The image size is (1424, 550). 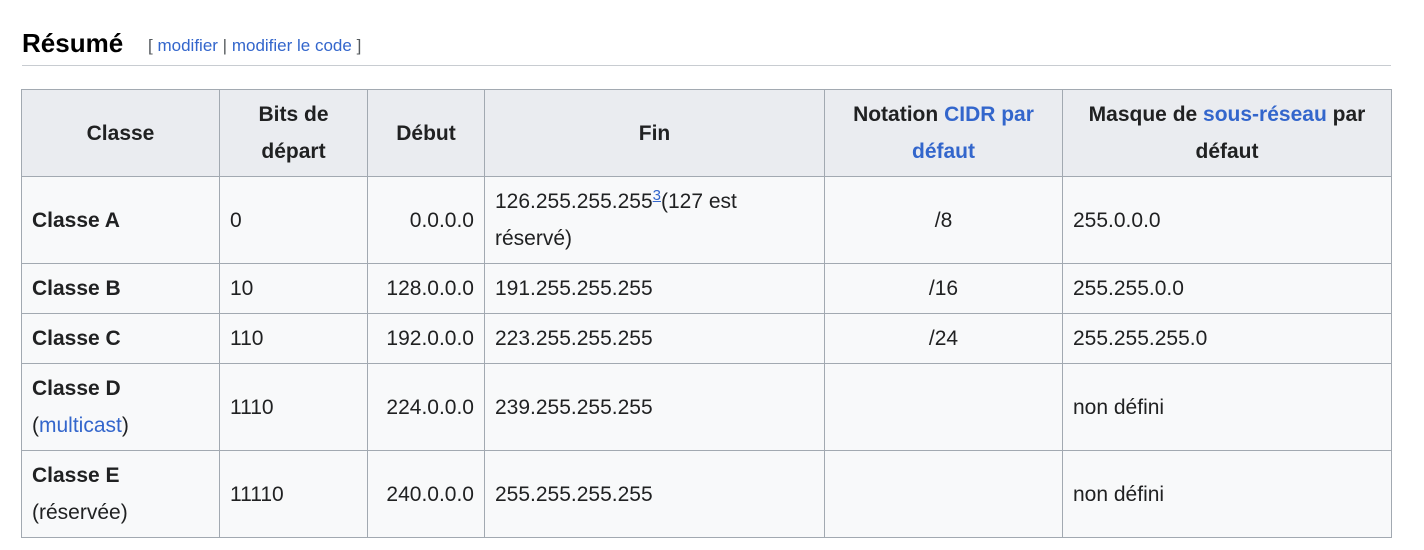 What do you see at coordinates (120, 338) in the screenshot?
I see `cell-classe: Classe C` at bounding box center [120, 338].